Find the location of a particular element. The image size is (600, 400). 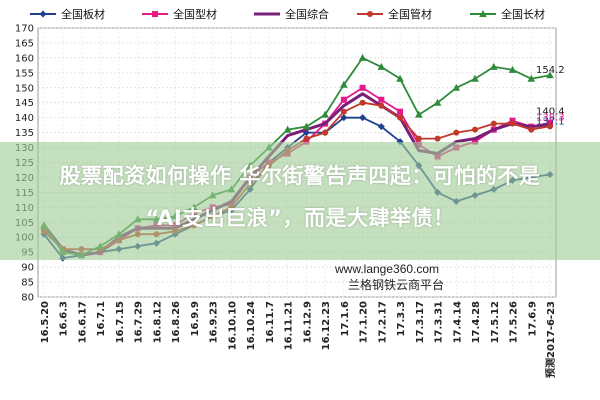

x-tick-label: 17.1.6 is located at coordinates (345, 318).